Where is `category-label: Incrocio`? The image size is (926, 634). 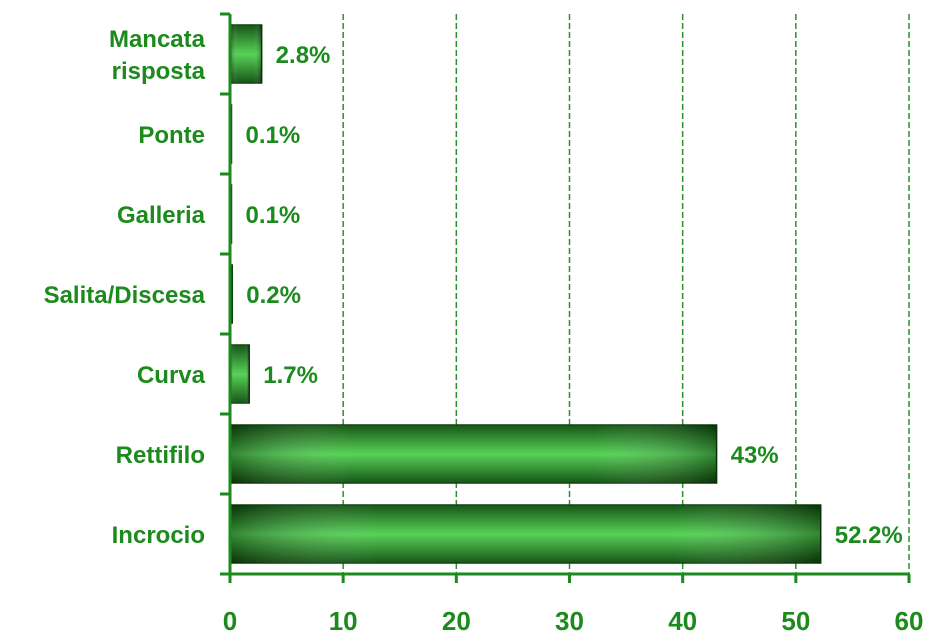
category-label: Incrocio is located at coordinates (158, 535).